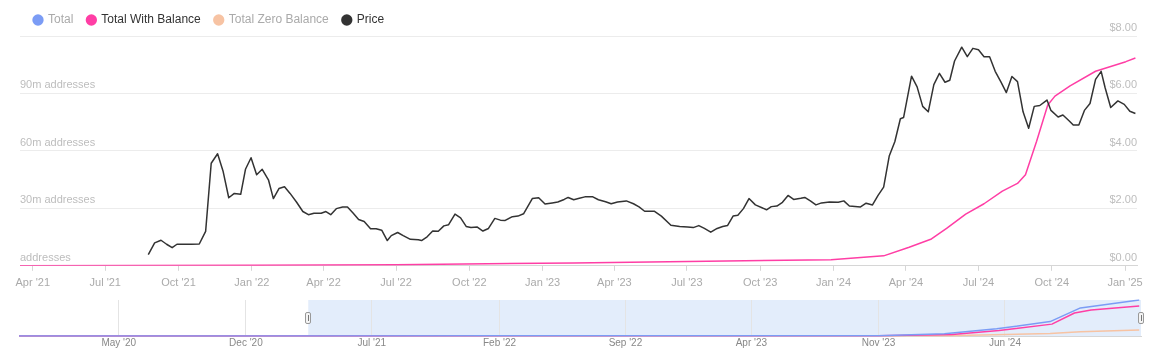 This screenshot has height=352, width=1171. What do you see at coordinates (1123, 199) in the screenshot?
I see `y2-tick-label: $2.00` at bounding box center [1123, 199].